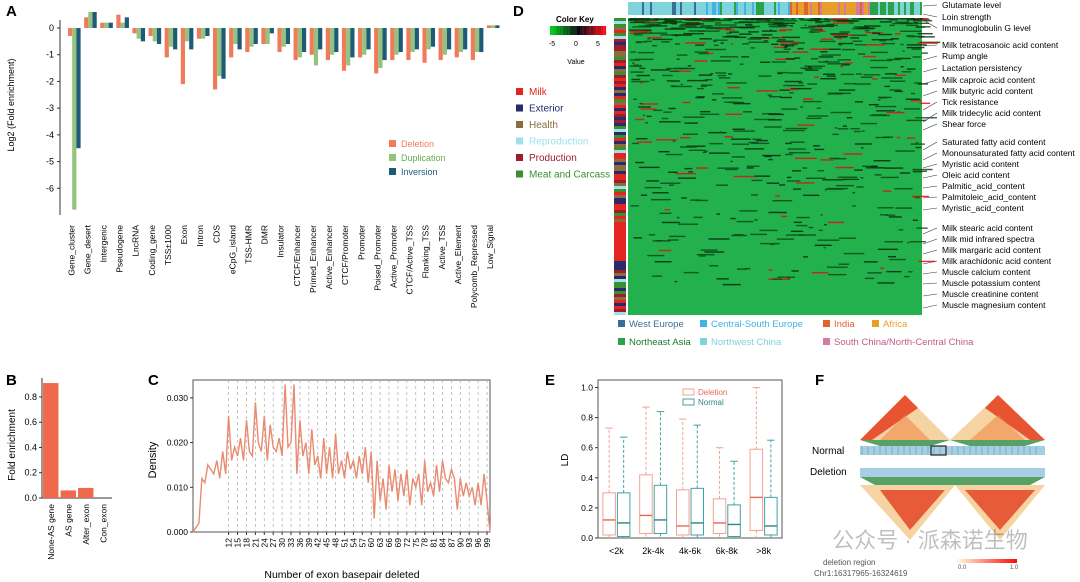 This screenshot has height=582, width=1080. Describe the element at coordinates (200, 236) in the screenshot. I see `category-a-8: Intron` at that location.